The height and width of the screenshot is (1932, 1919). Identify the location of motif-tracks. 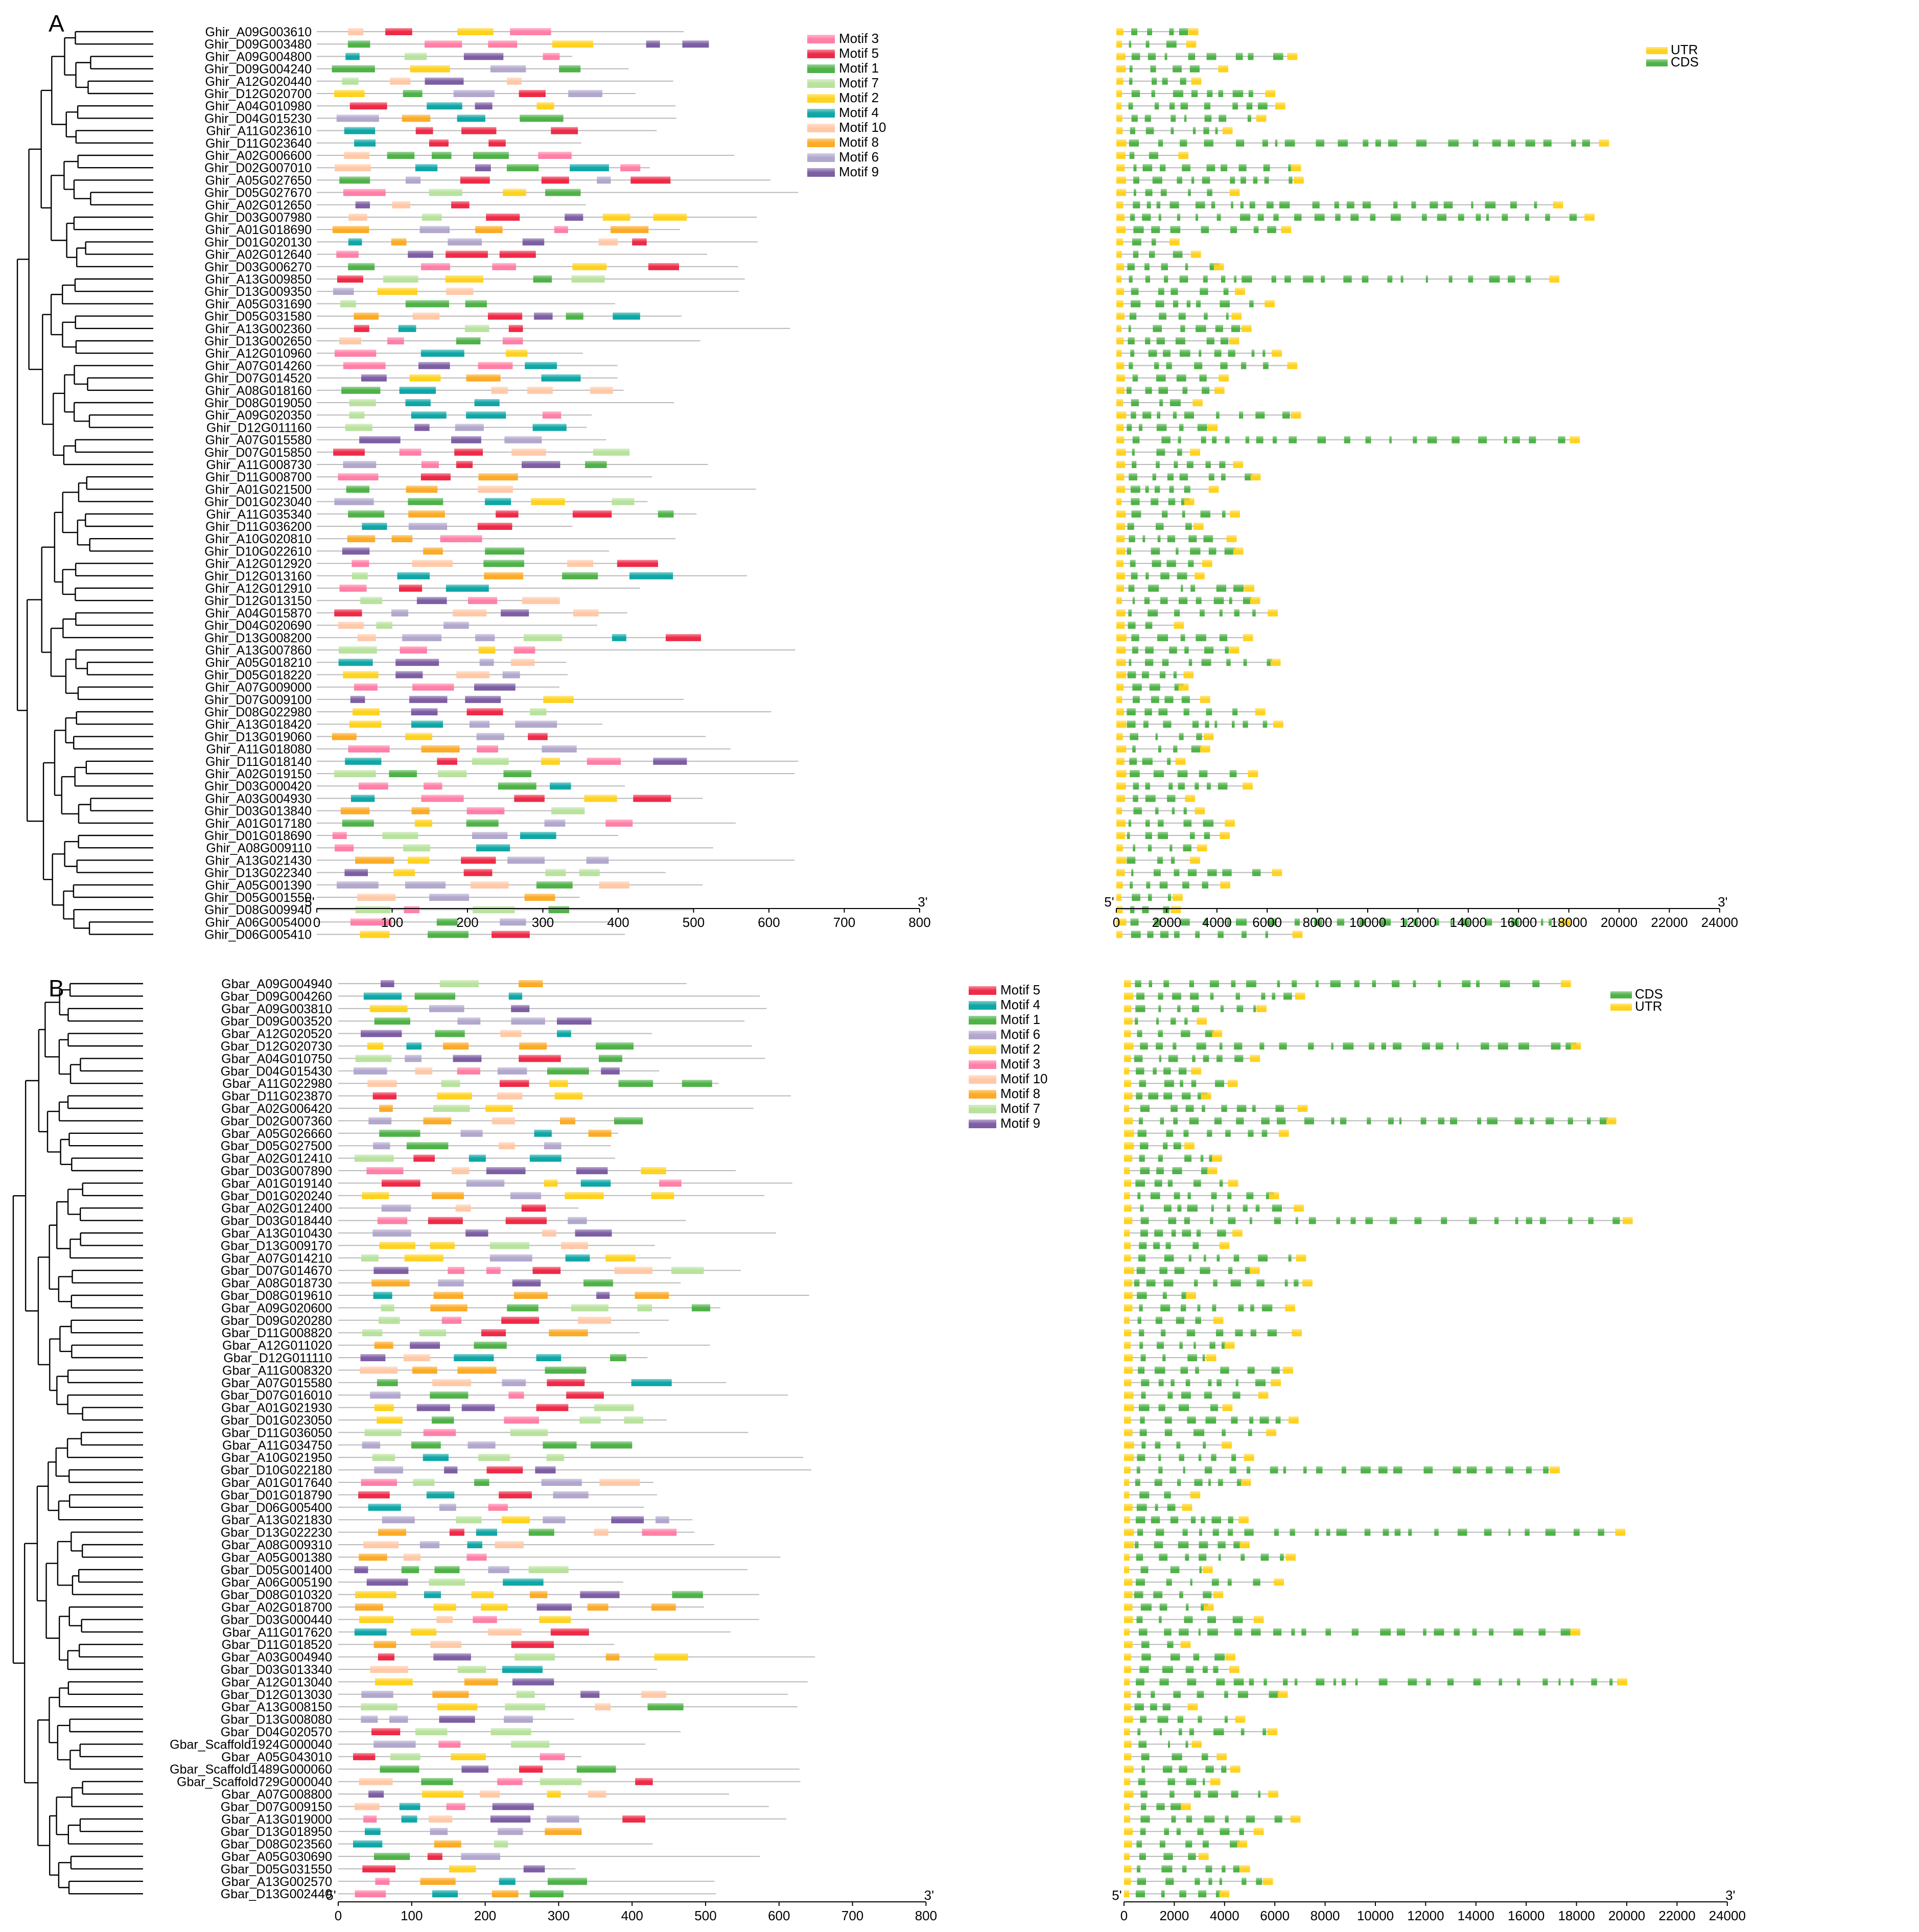
(558, 483).